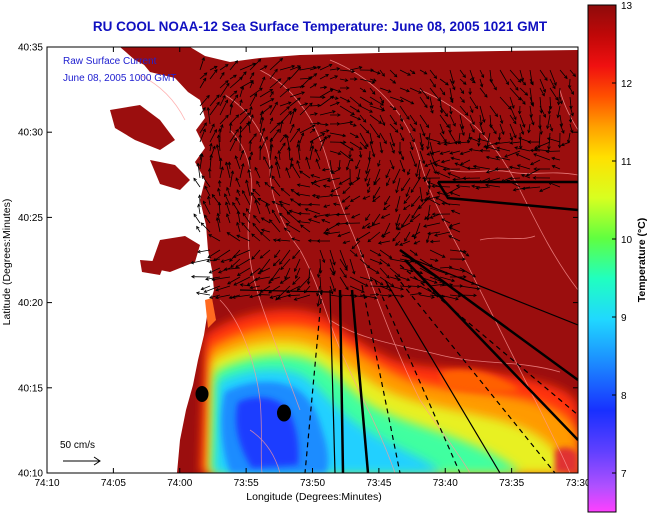 Image resolution: width=651 pixels, height=515 pixels. Describe the element at coordinates (30, 218) in the screenshot. I see `y-tick-label: 40:25` at that location.